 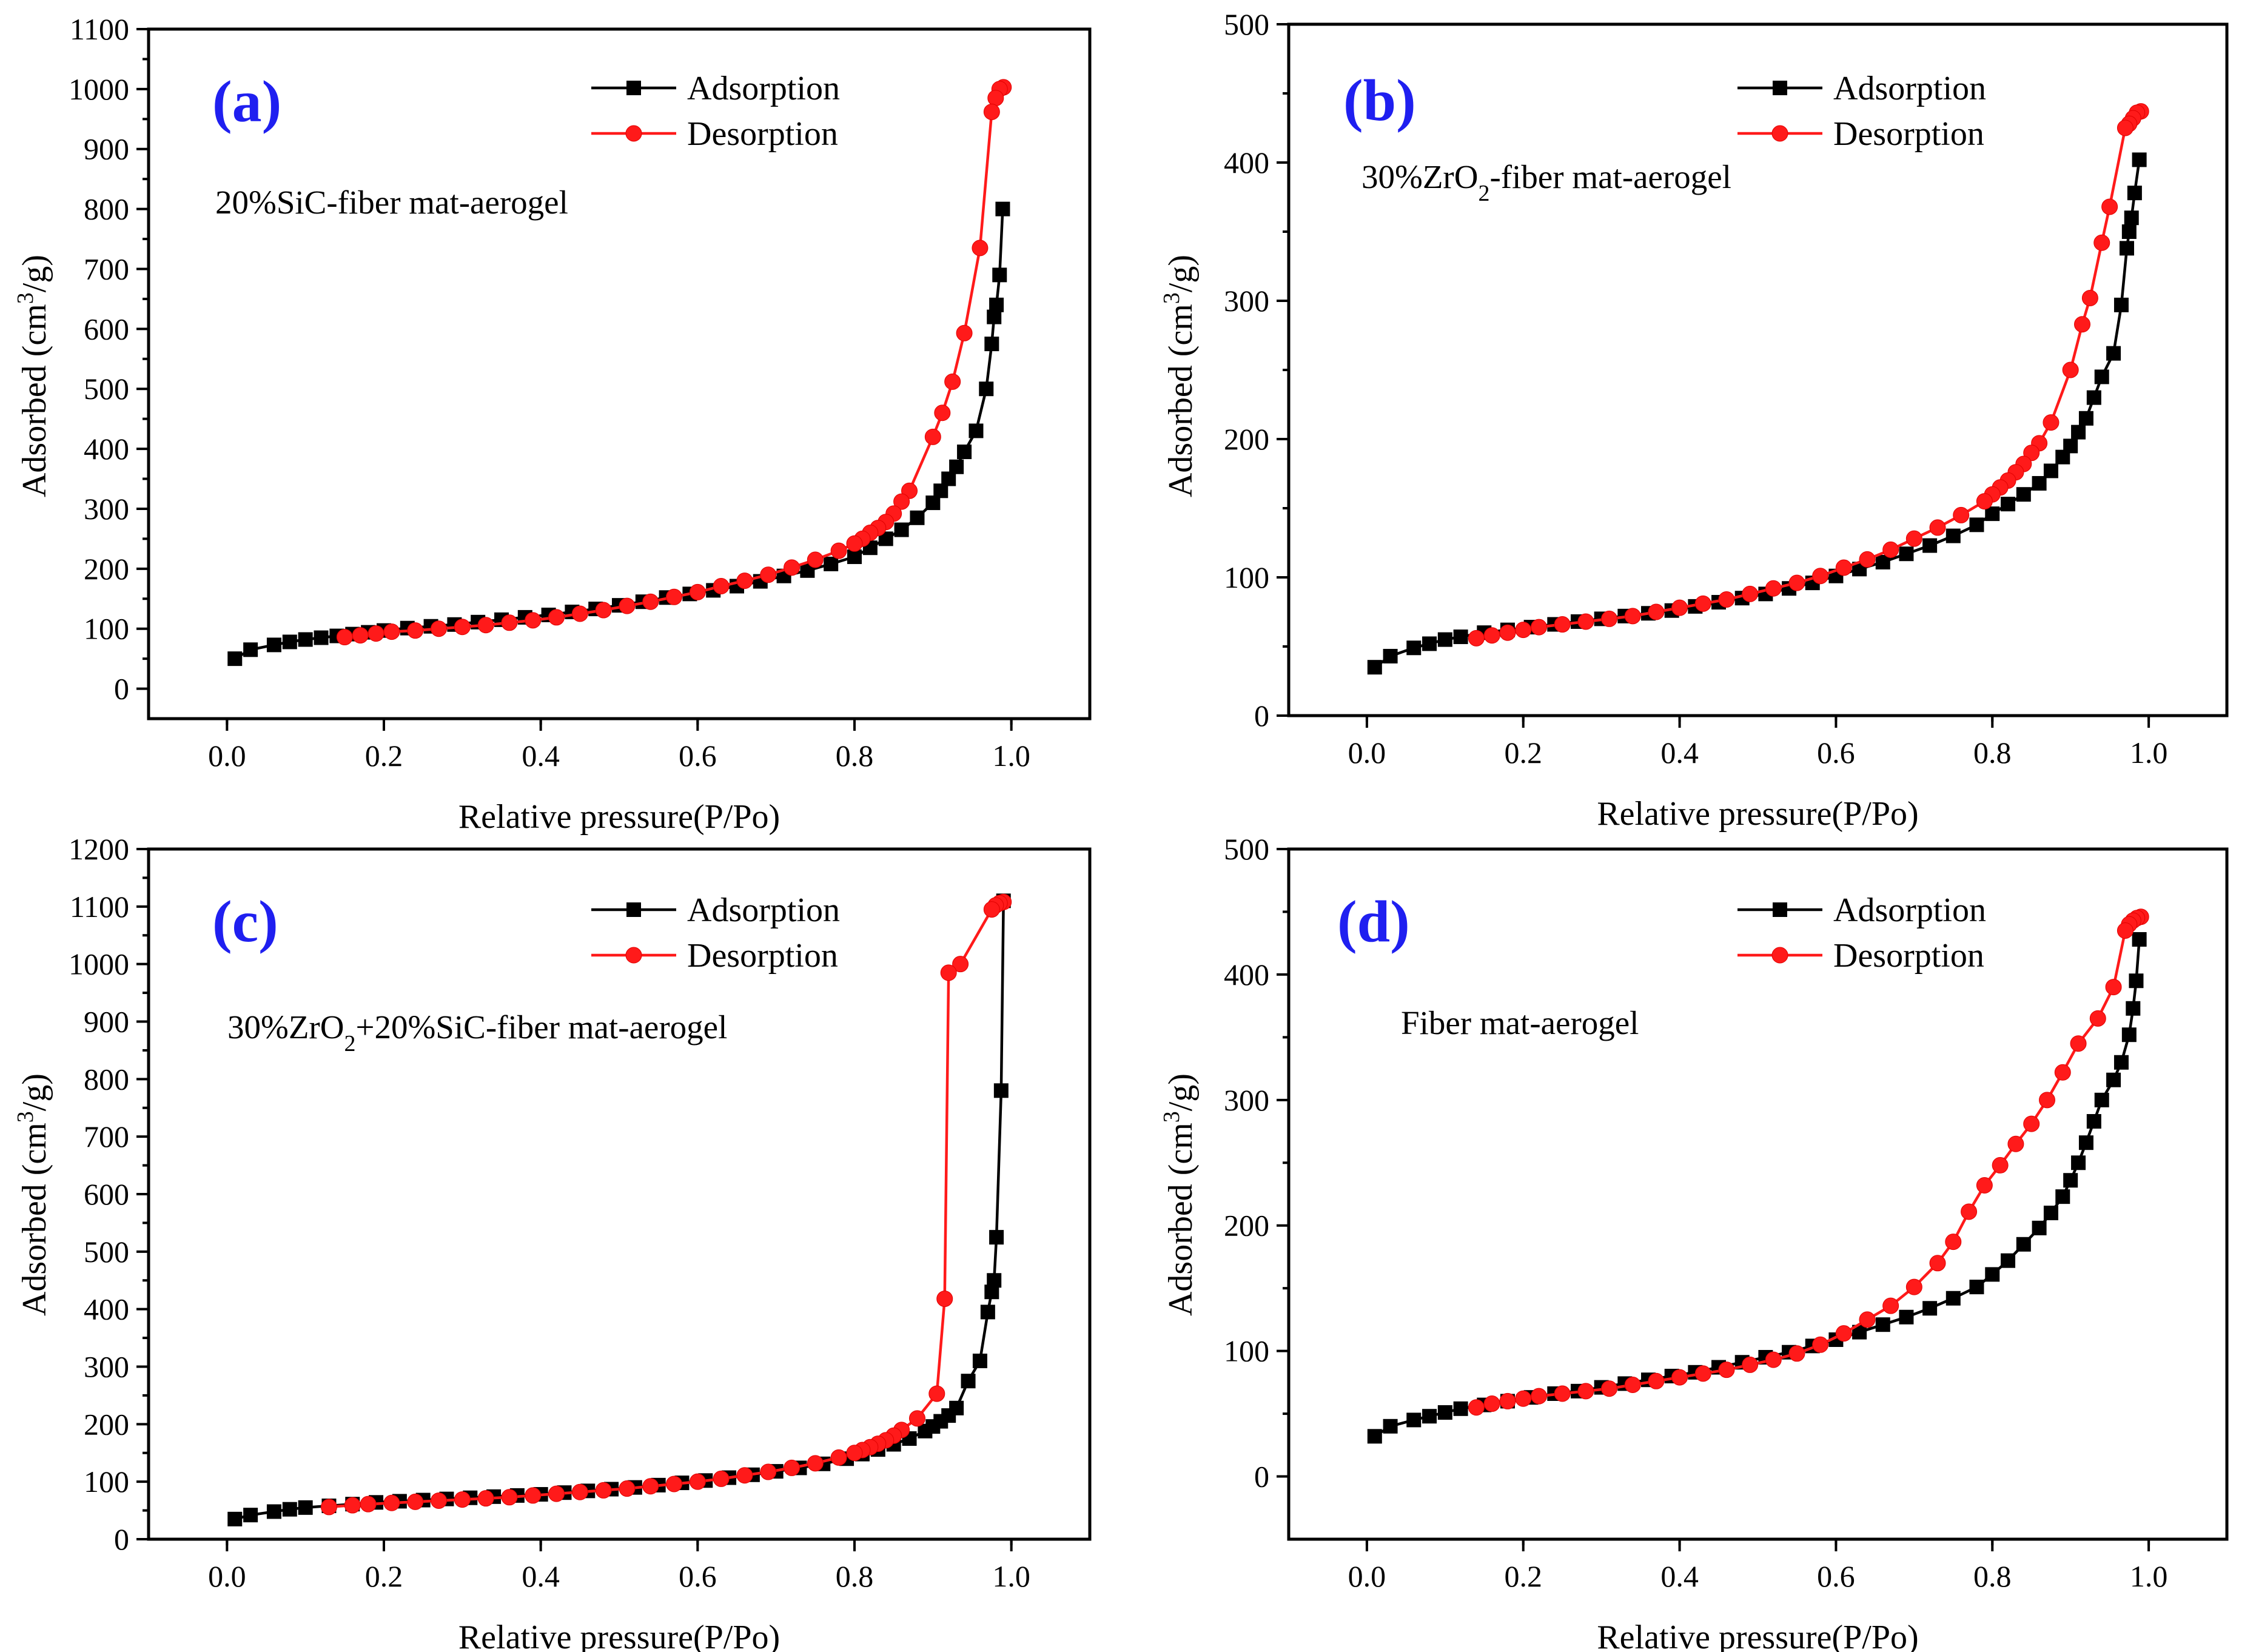 What do you see at coordinates (106, 269) in the screenshot?
I see `y-tick-label: 700` at bounding box center [106, 269].